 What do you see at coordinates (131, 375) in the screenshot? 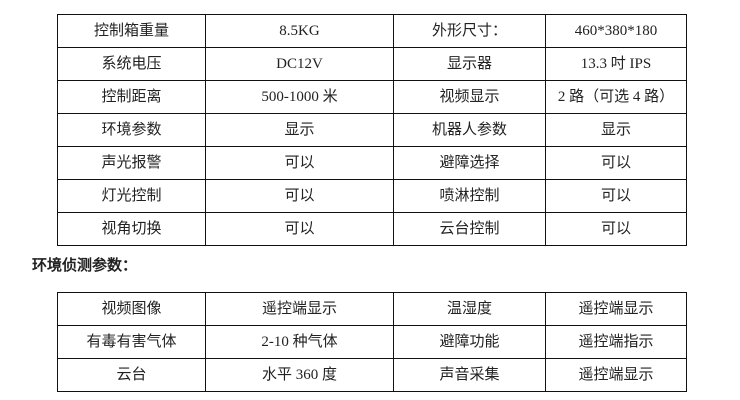
I see `param-label-cell: 云台` at bounding box center [131, 375].